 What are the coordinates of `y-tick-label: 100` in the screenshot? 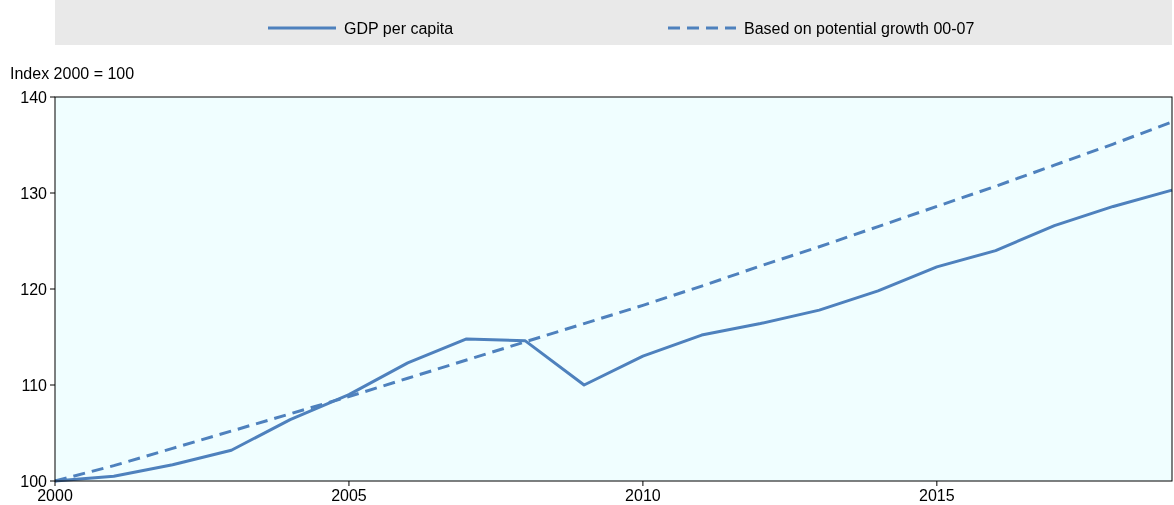 It's located at (34, 481).